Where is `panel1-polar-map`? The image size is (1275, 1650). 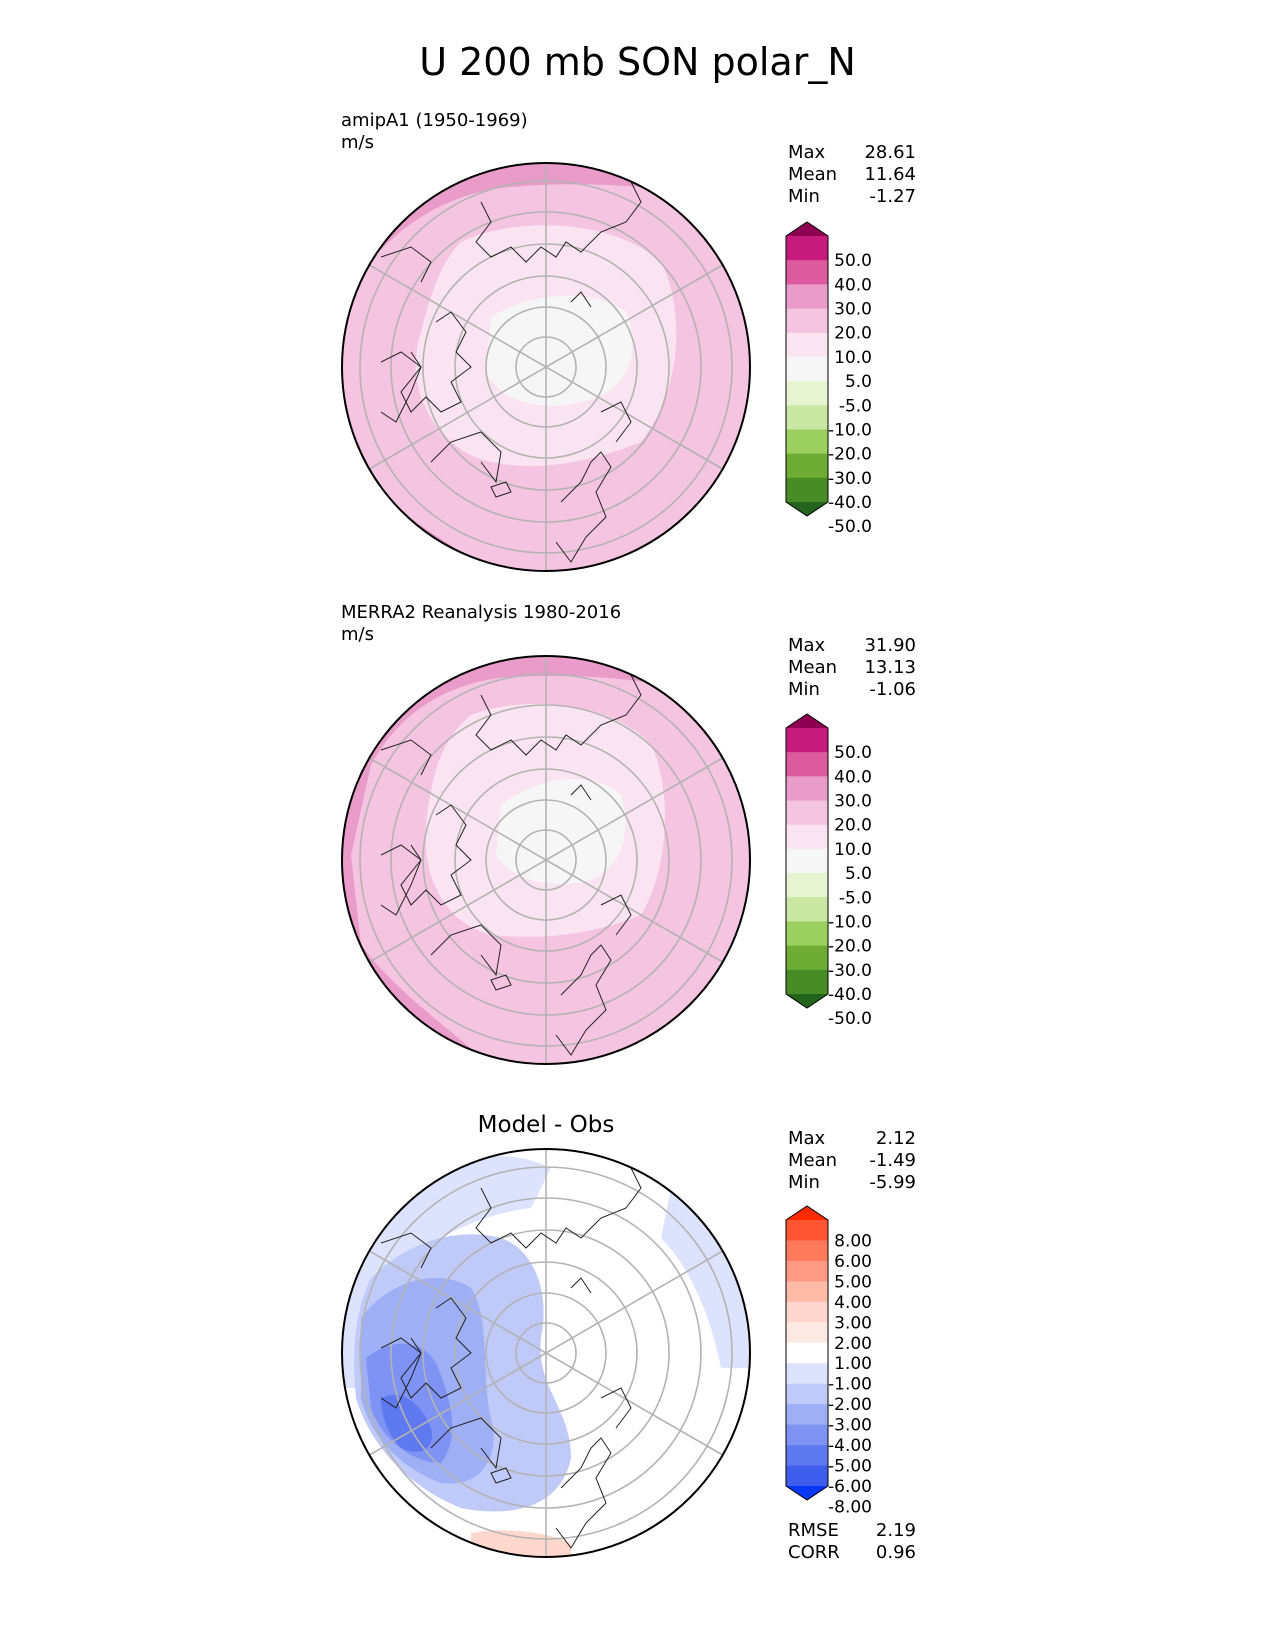
panel1-polar-map is located at coordinates (546, 367).